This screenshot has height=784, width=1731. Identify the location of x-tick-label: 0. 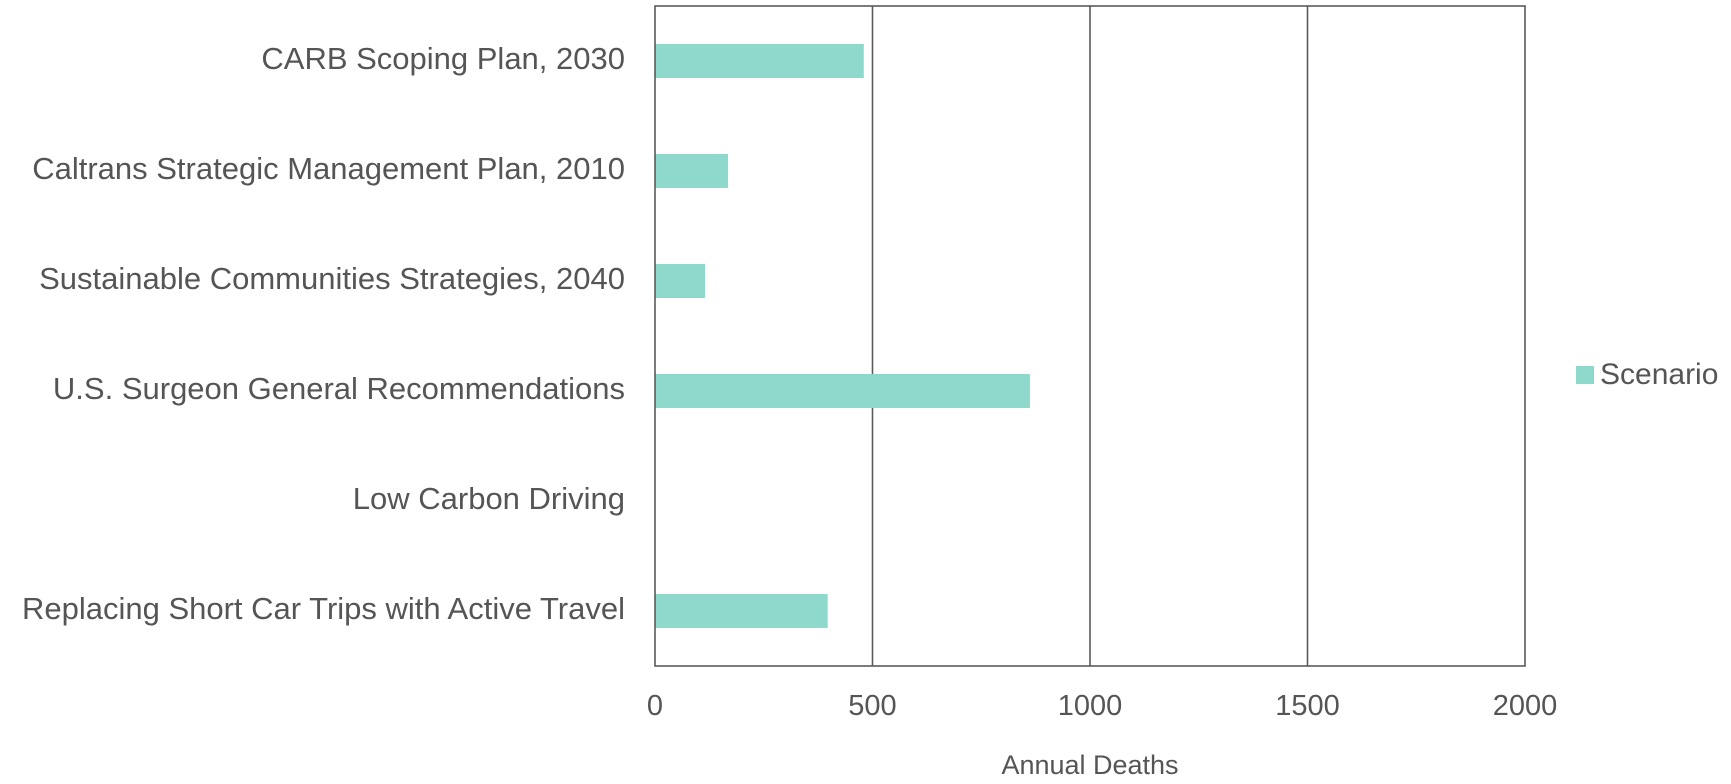
(655, 706).